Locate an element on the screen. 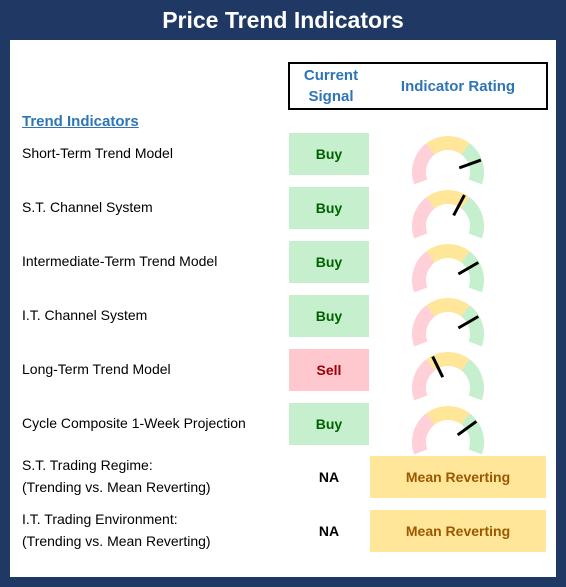 The width and height of the screenshot is (566, 587). row-label: Short-Term Trend Model is located at coordinates (97, 153).